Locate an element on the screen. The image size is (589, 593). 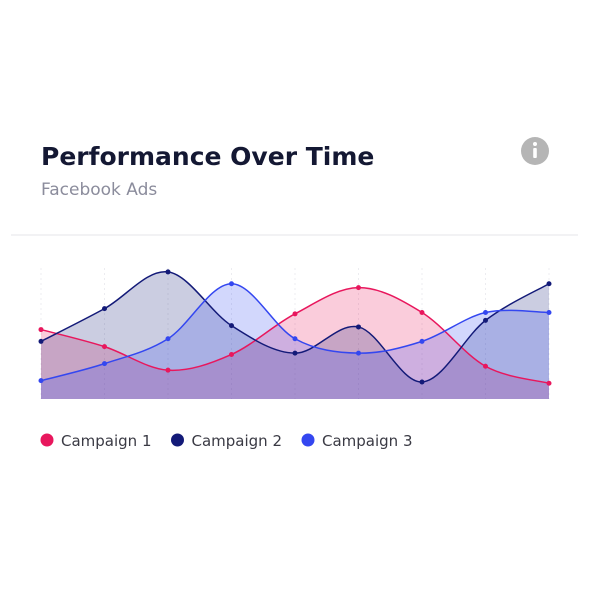
info-dot is located at coordinates (535, 144).